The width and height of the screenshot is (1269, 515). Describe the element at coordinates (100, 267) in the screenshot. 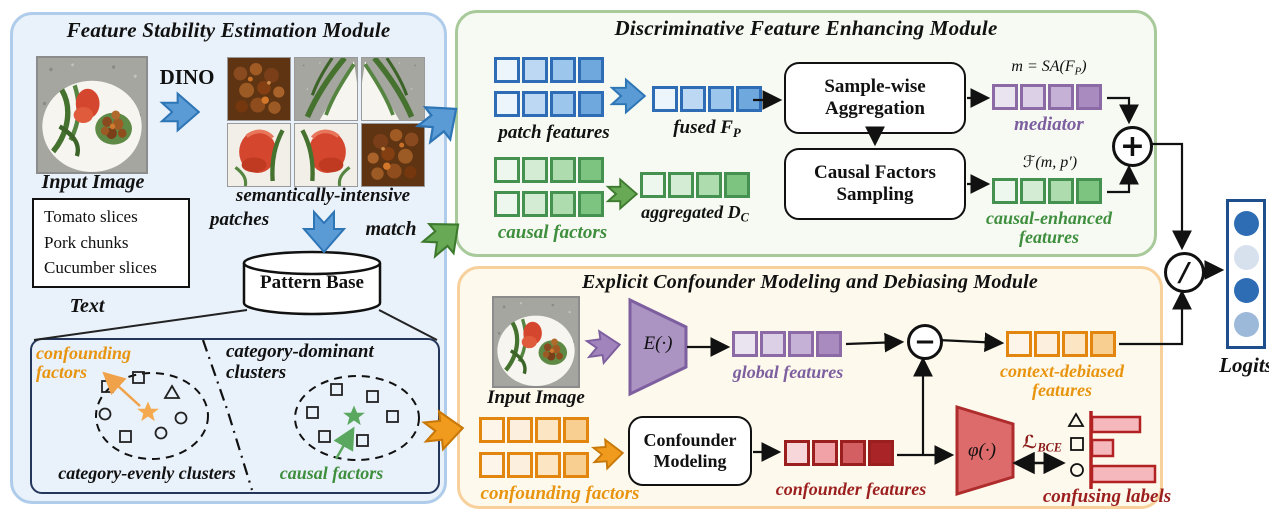

I see `text-line: Cucumber slices` at that location.